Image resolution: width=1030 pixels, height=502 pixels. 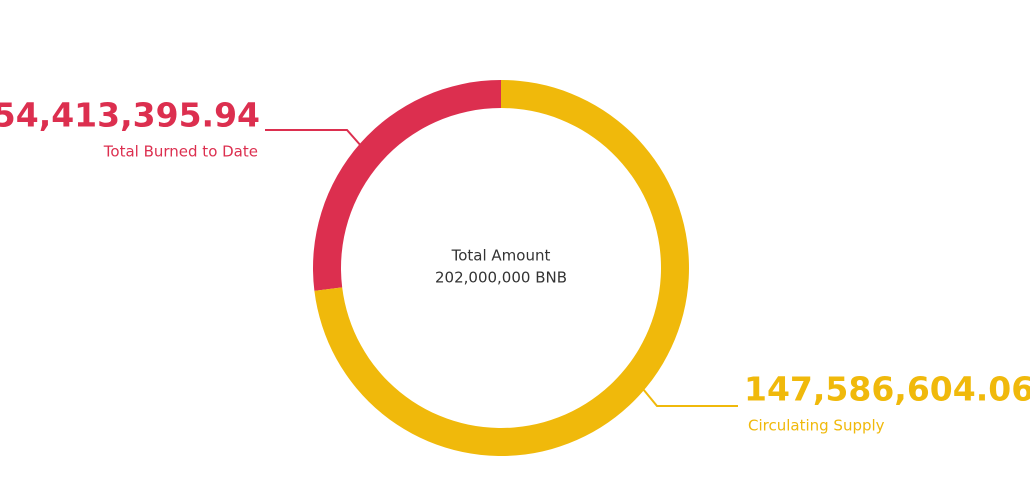 What do you see at coordinates (816, 426) in the screenshot?
I see `category-label: Circulating Supply` at bounding box center [816, 426].